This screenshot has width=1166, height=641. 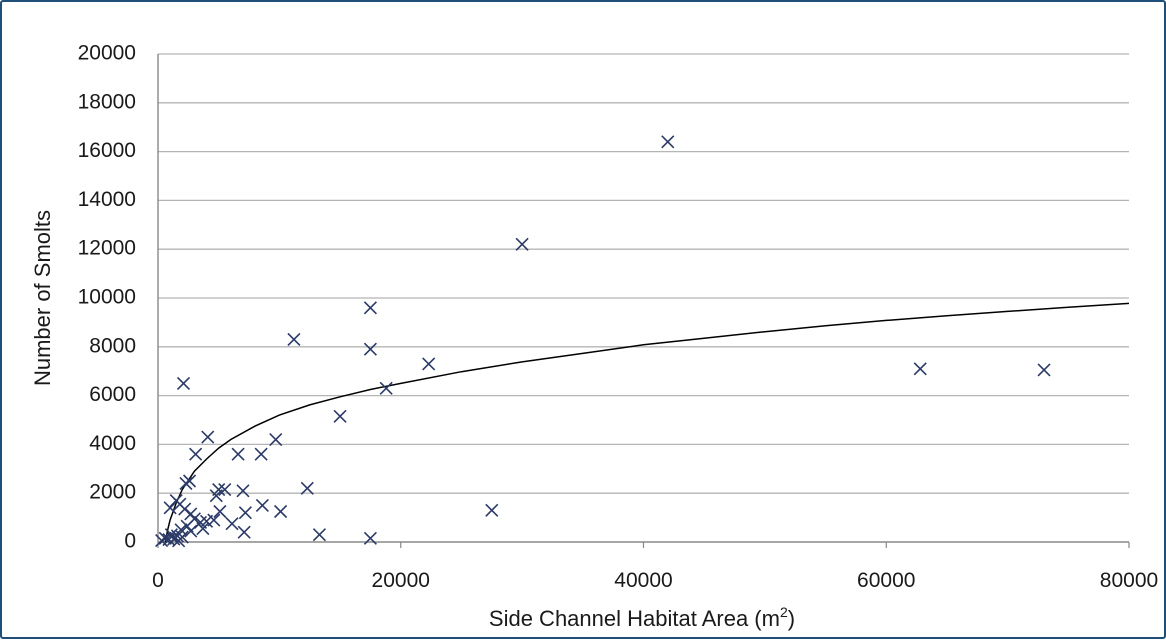 What do you see at coordinates (107, 248) in the screenshot?
I see `y-tick-label: 12000` at bounding box center [107, 248].